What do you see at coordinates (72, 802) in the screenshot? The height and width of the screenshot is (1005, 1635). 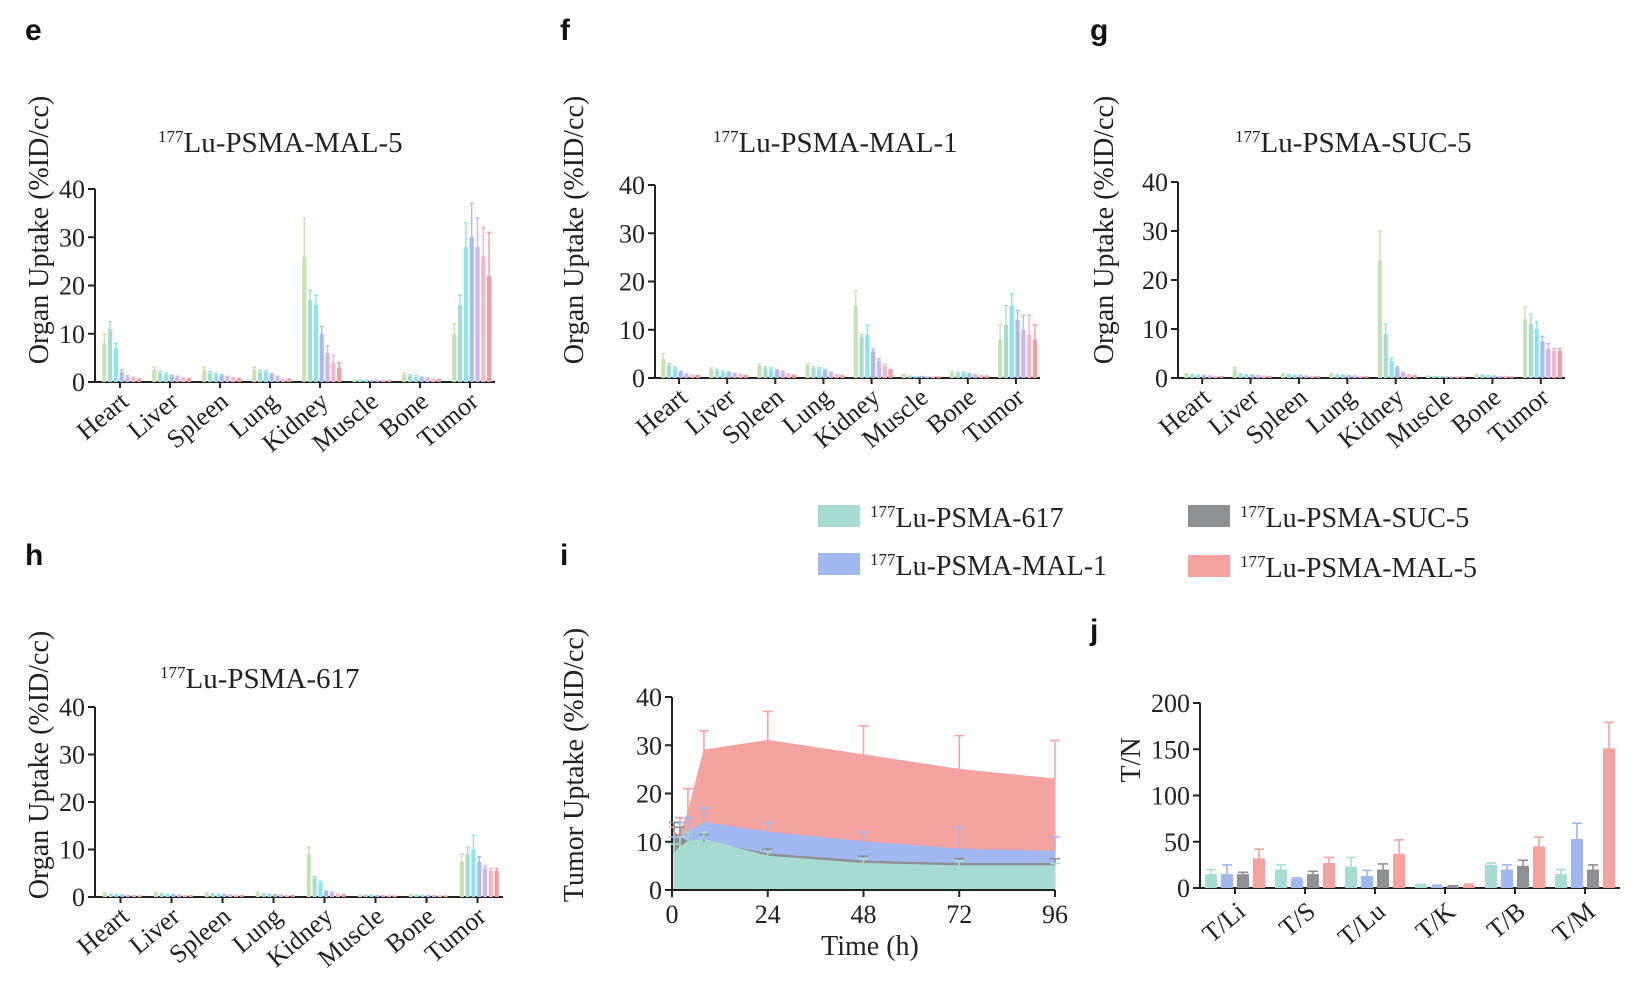 I see `panel-h-ytick-label: 20` at bounding box center [72, 802].